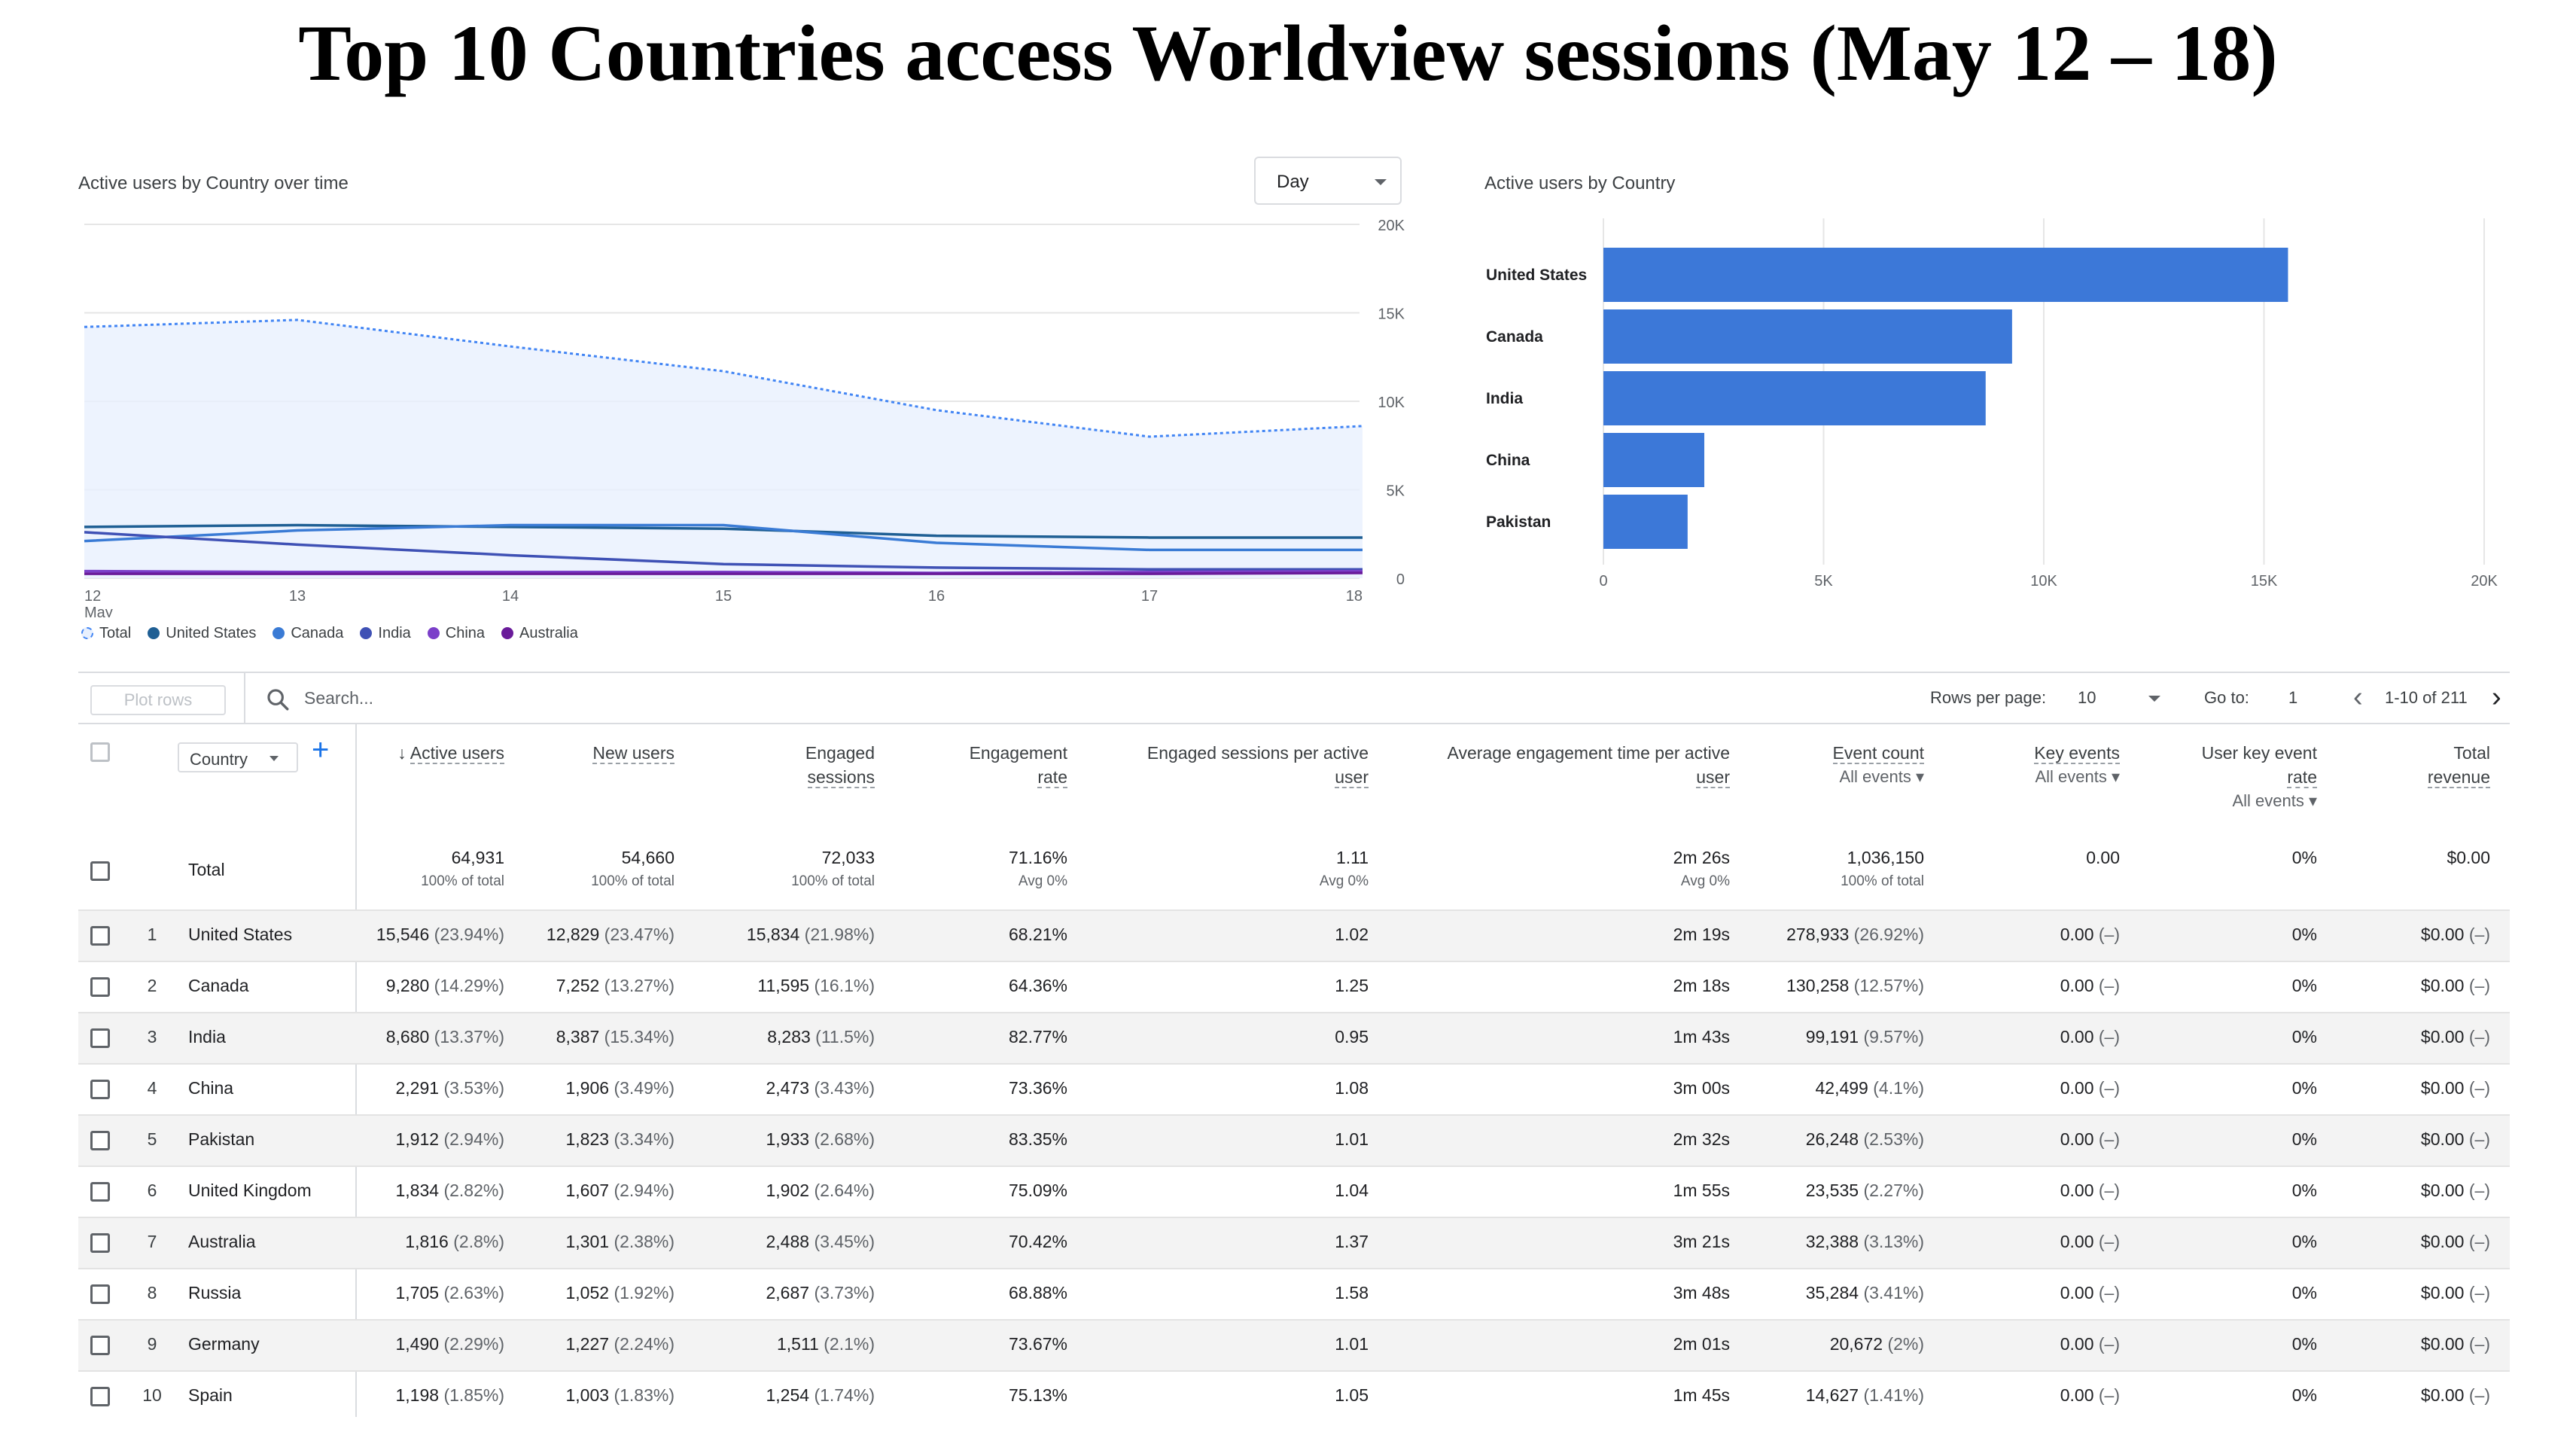 This screenshot has height=1435, width=2576. Describe the element at coordinates (106, 633) in the screenshot. I see `legend-item: Total` at that location.